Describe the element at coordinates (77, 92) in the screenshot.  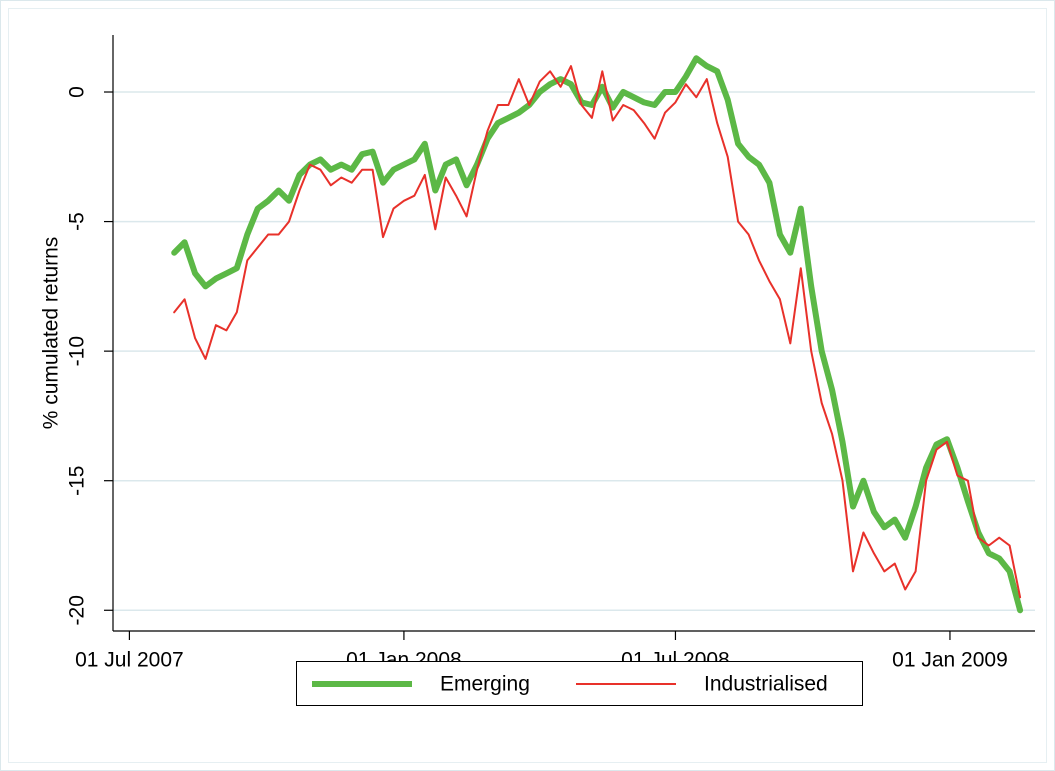
I see `y-tick-label: 0` at that location.